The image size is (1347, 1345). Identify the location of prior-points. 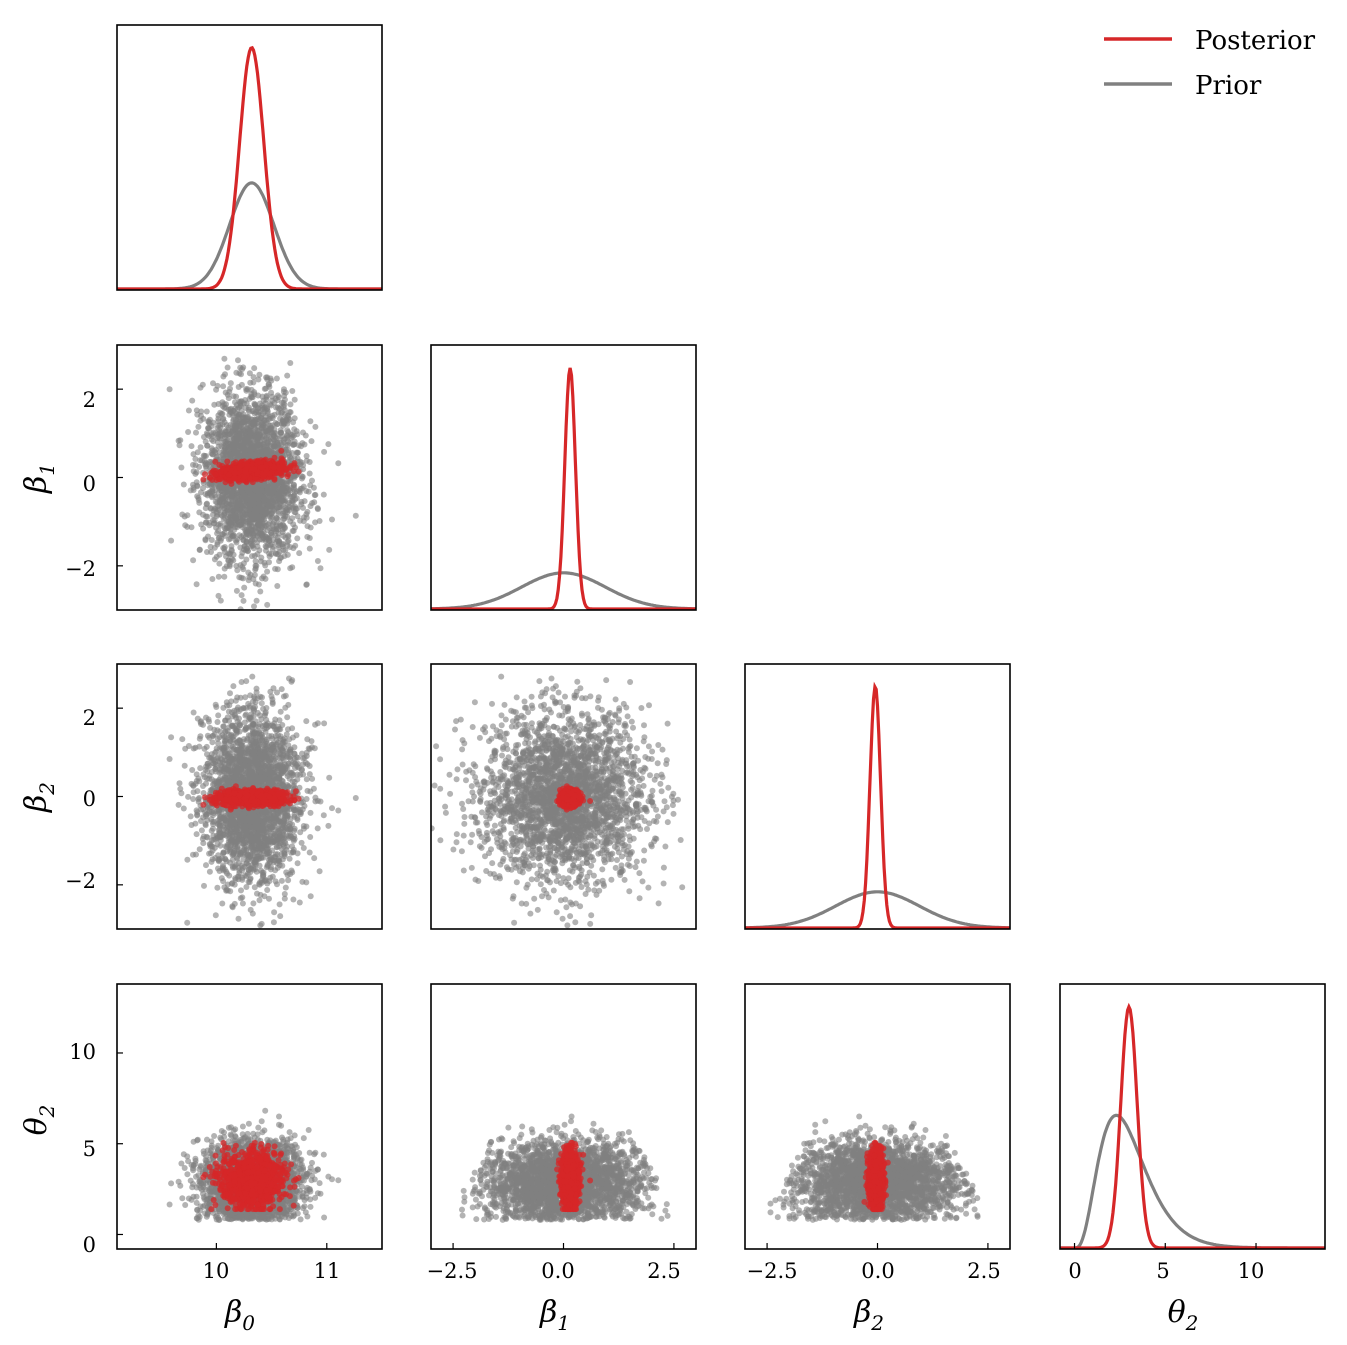
(262, 473).